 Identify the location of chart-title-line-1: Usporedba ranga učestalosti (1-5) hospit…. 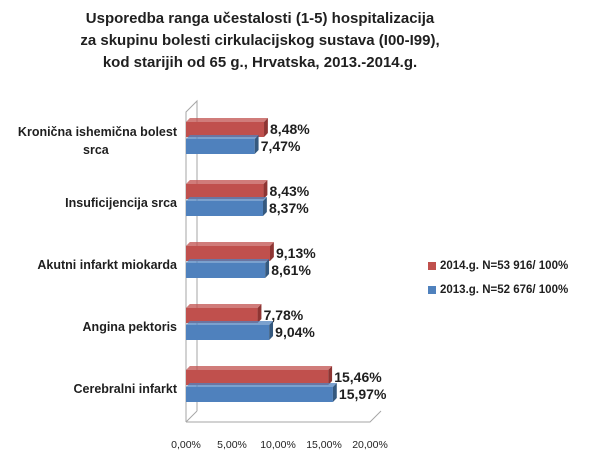
(260, 18).